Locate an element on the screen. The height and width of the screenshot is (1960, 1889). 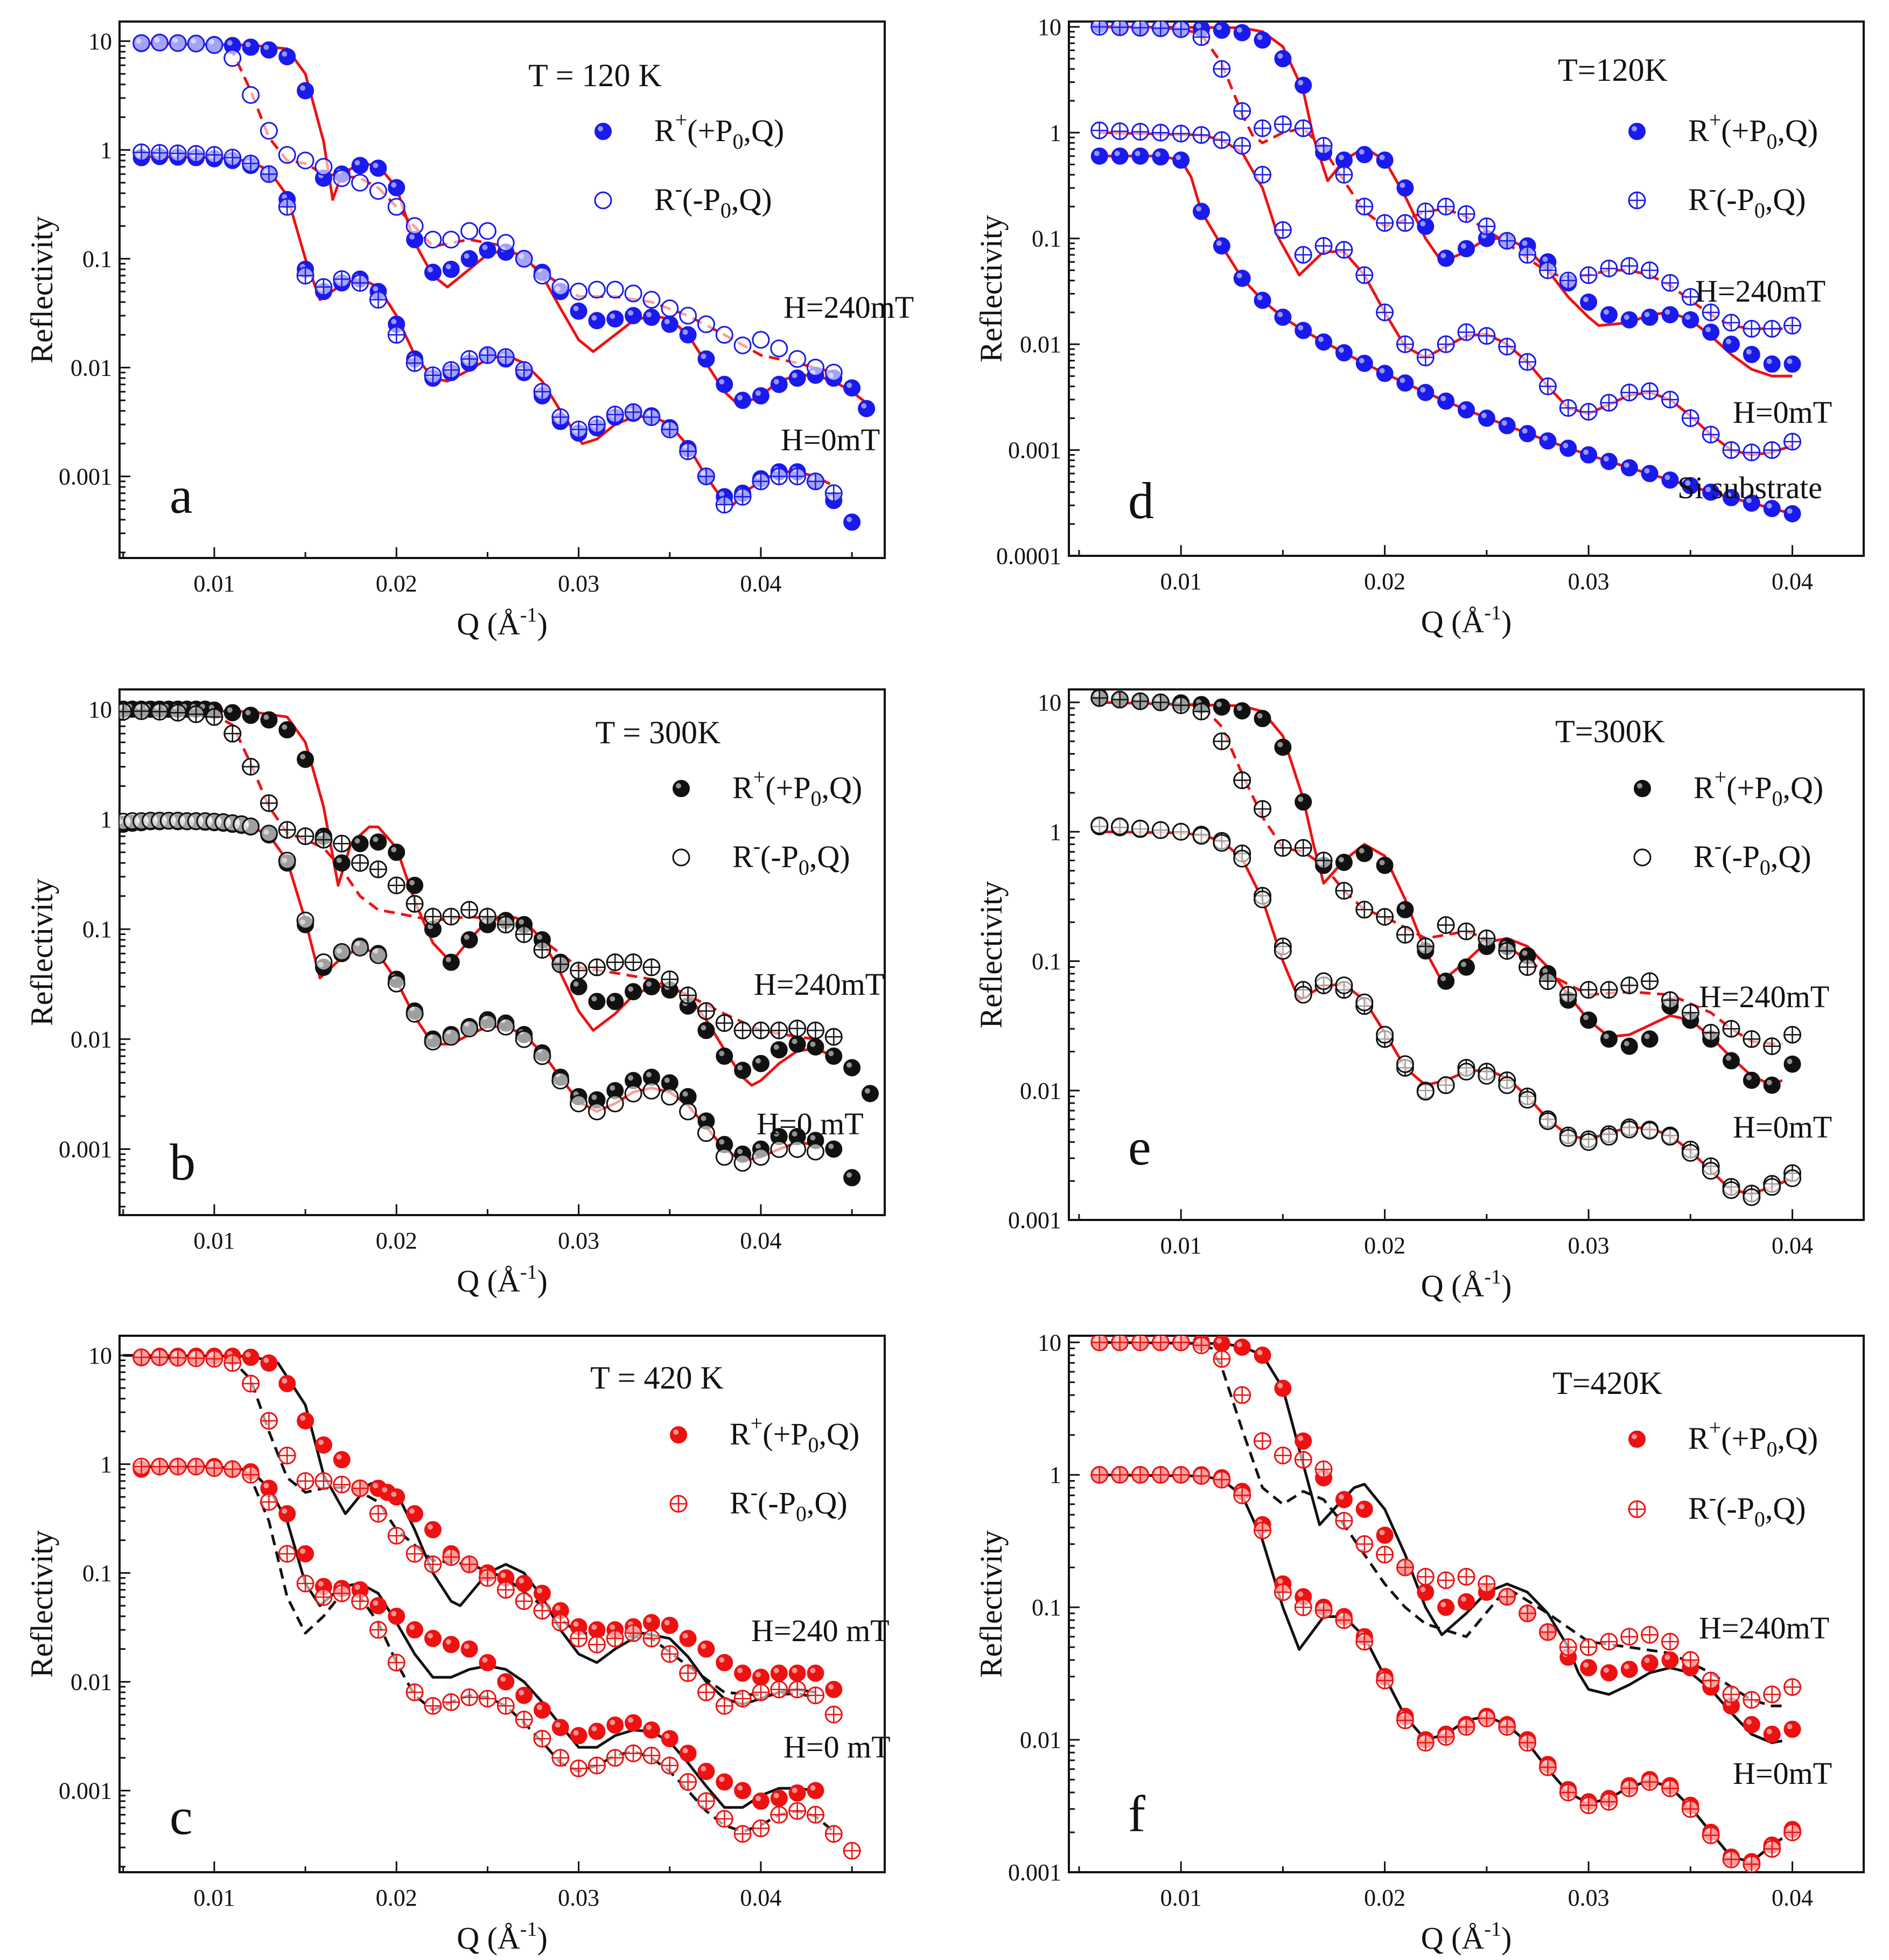
panel-letter: d is located at coordinates (1141, 500).